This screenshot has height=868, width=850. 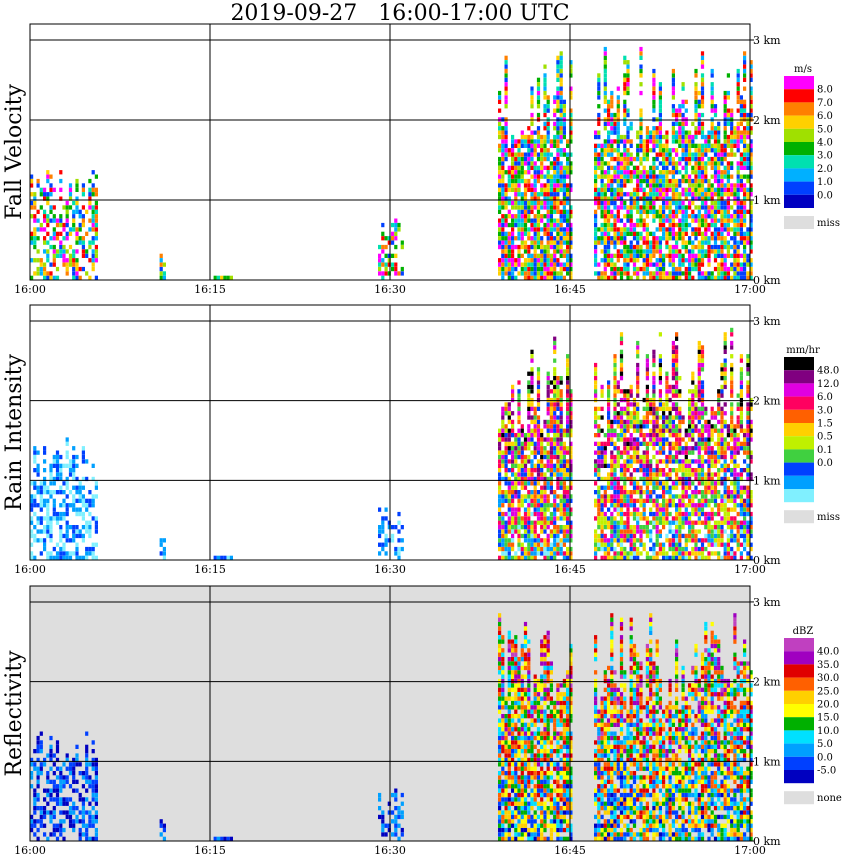 What do you see at coordinates (828, 371) in the screenshot?
I see `colorbar-label: 48.0` at bounding box center [828, 371].